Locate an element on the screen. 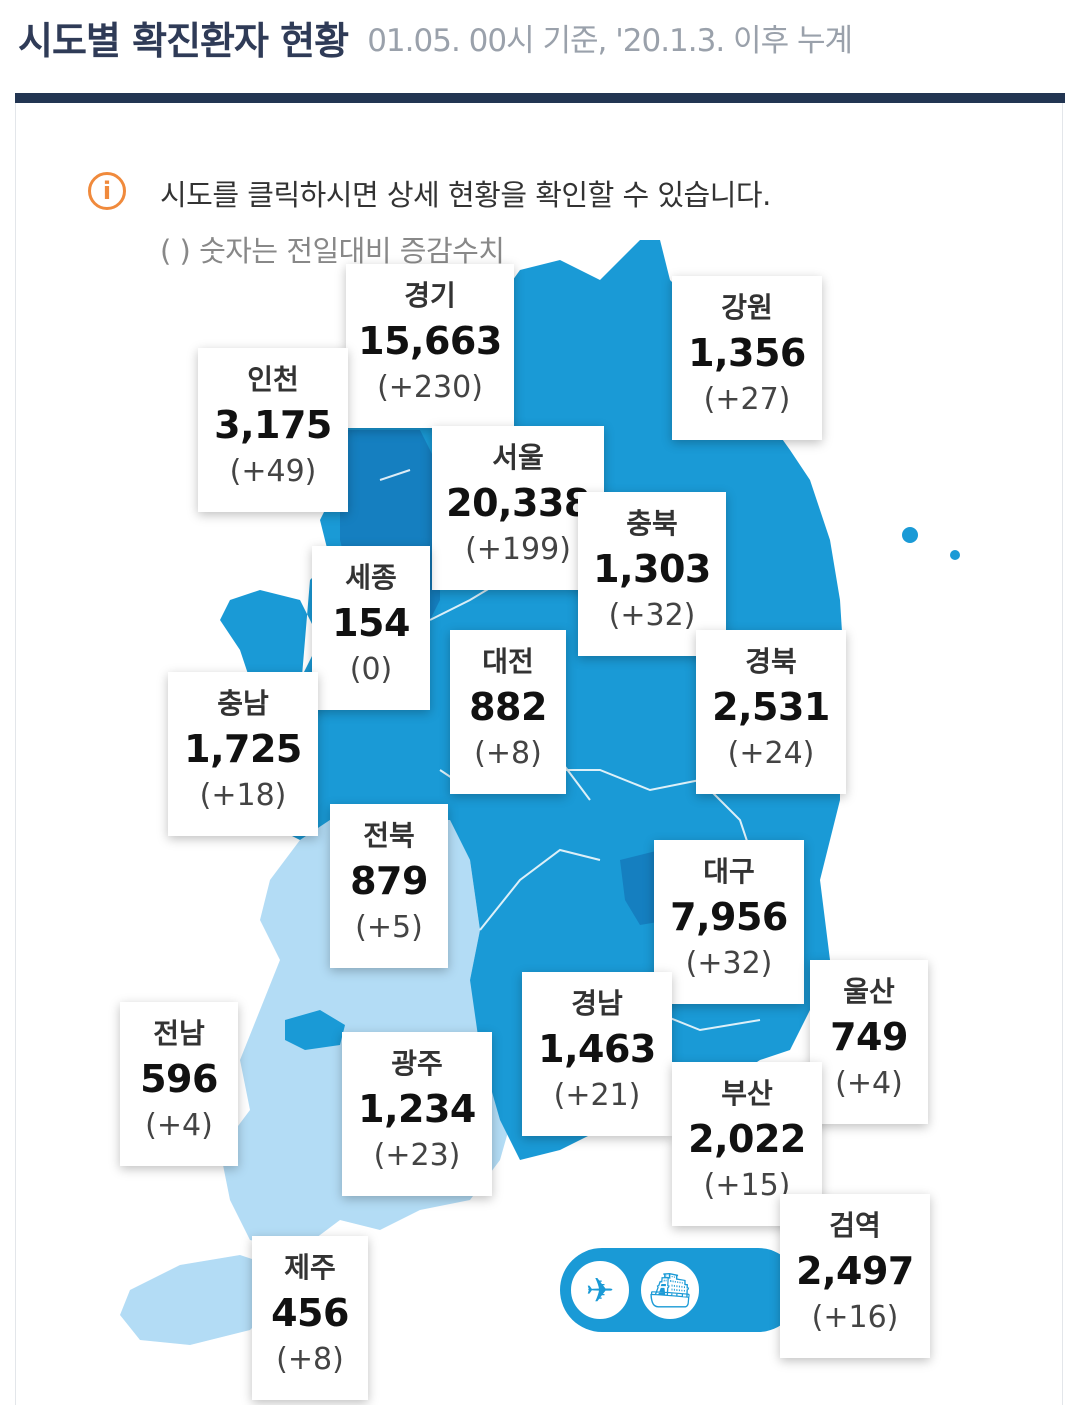 This screenshot has width=1080, height=1405. page-title: 시도별 확진환자 현황 is located at coordinates (183, 41).